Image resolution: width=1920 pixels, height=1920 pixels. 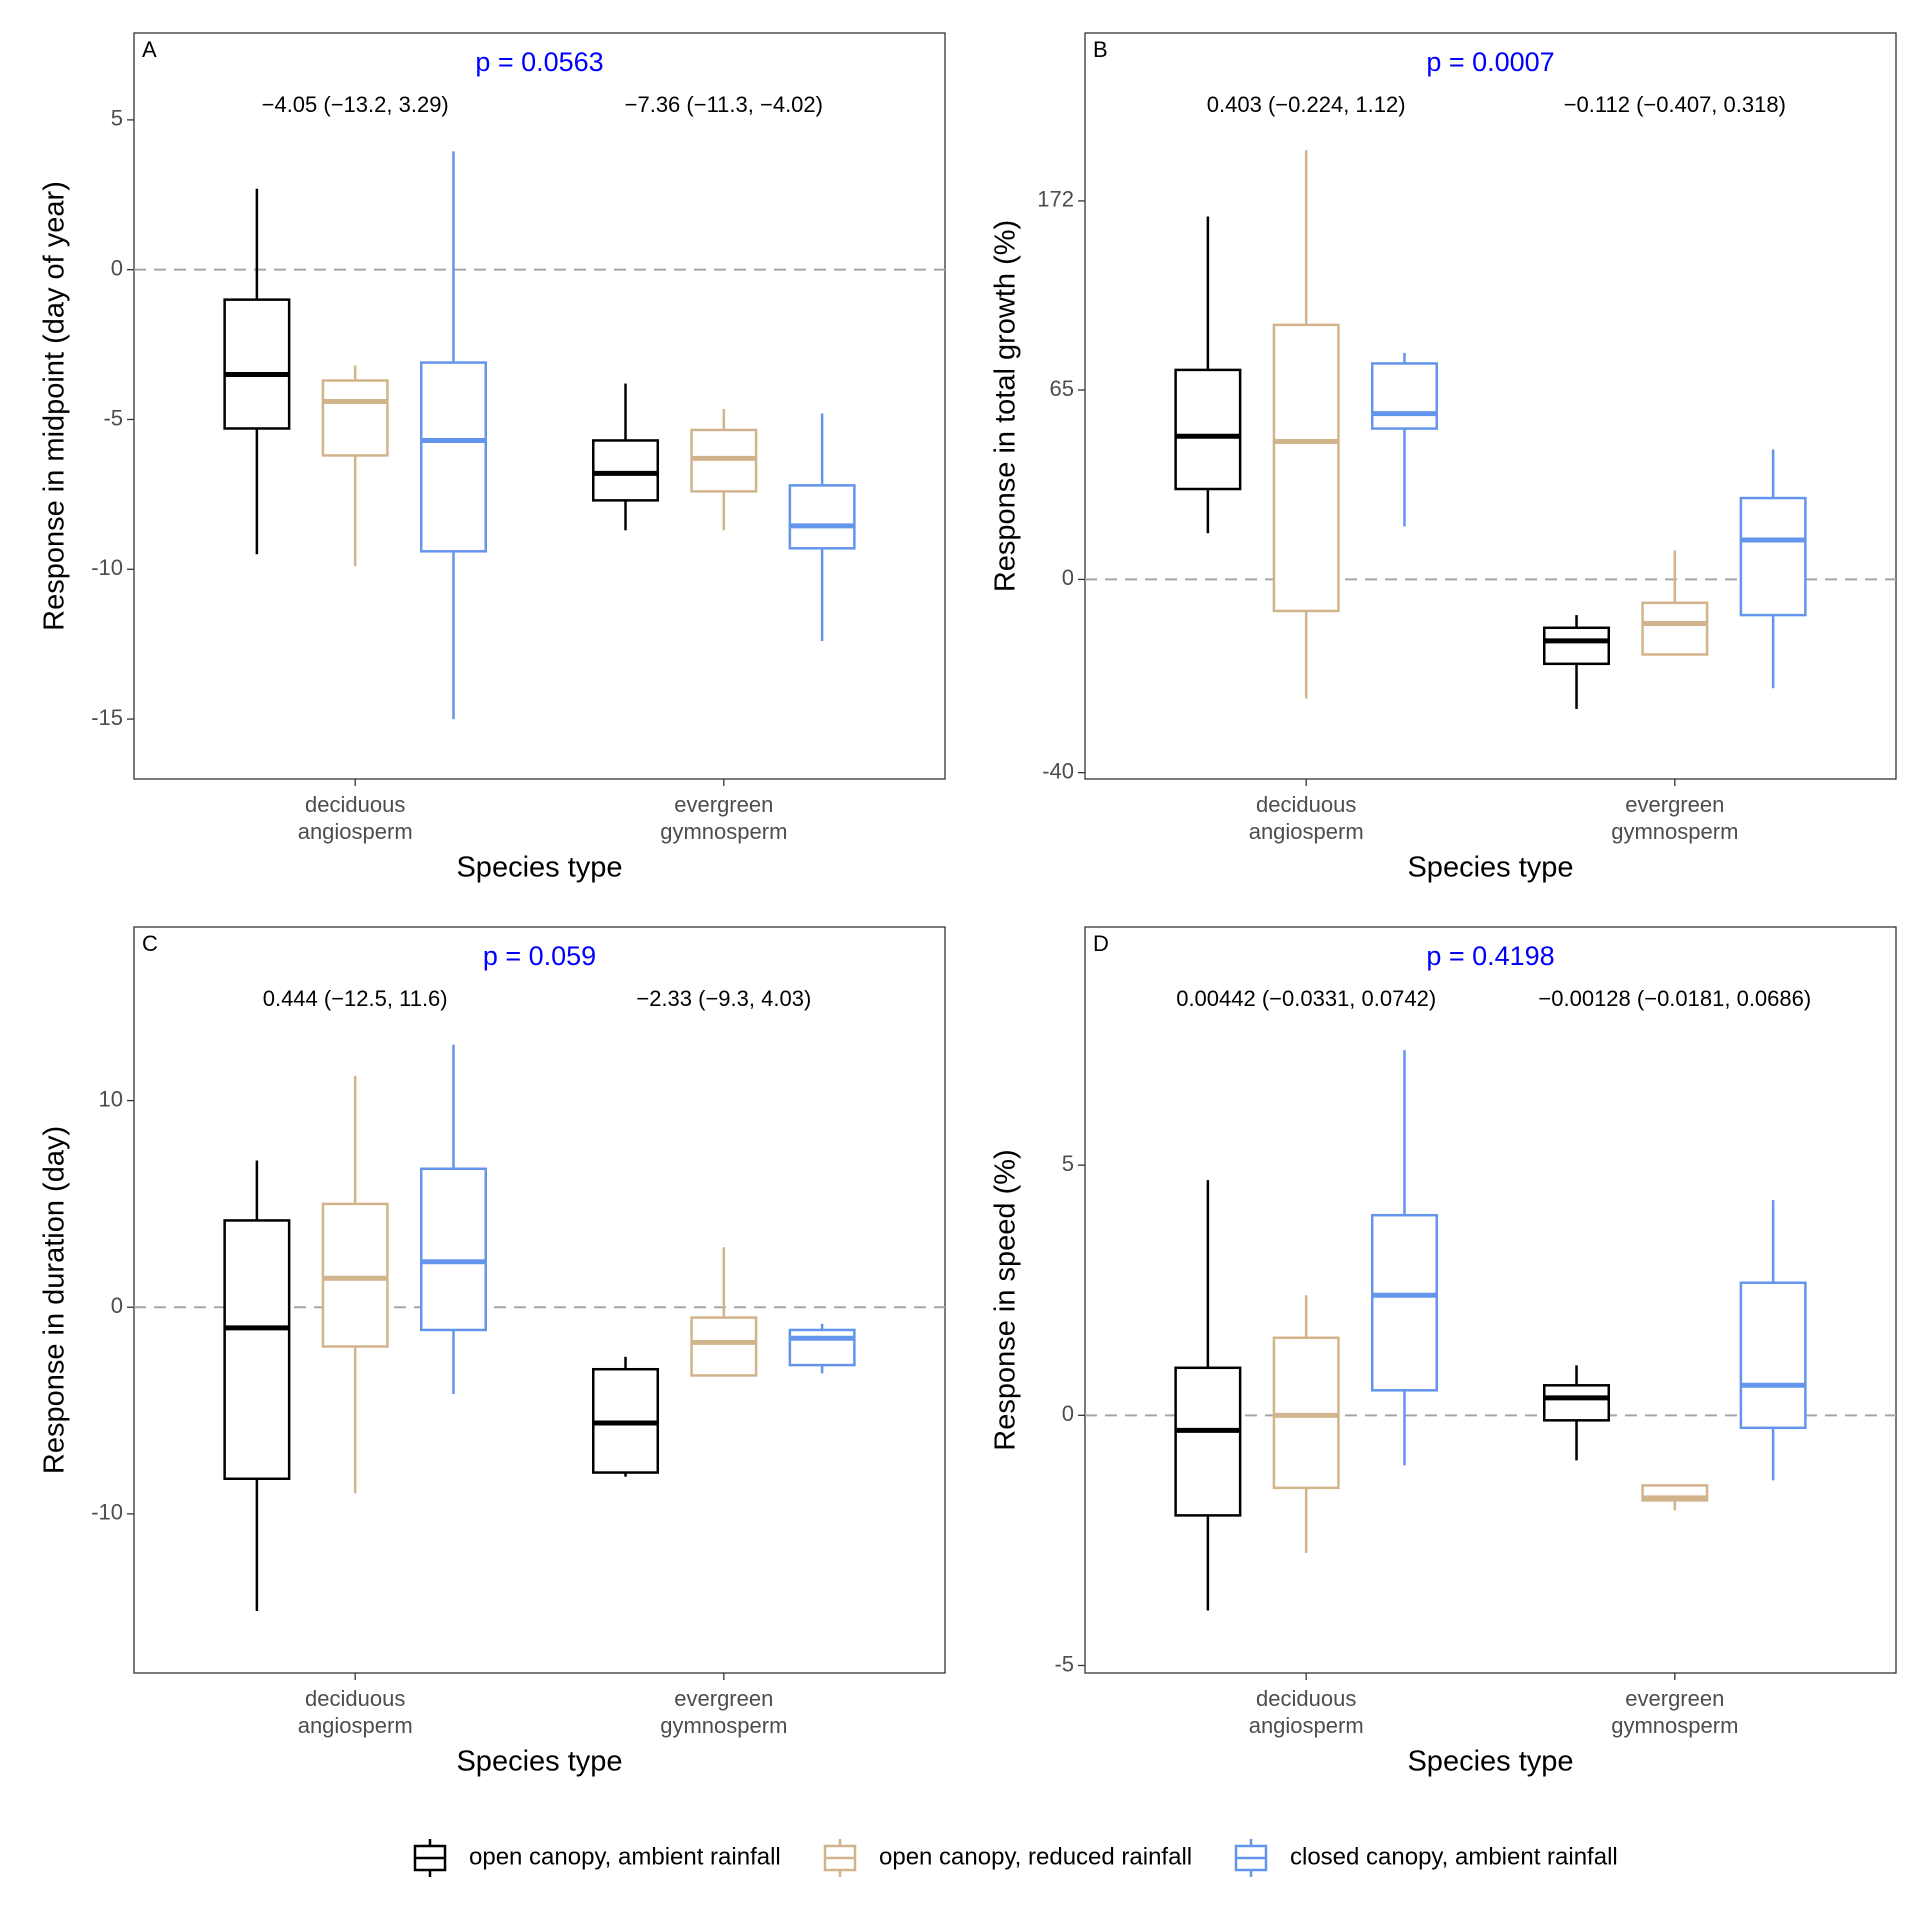 What do you see at coordinates (1101, 943) in the screenshot?
I see `panel-label: D` at bounding box center [1101, 943].